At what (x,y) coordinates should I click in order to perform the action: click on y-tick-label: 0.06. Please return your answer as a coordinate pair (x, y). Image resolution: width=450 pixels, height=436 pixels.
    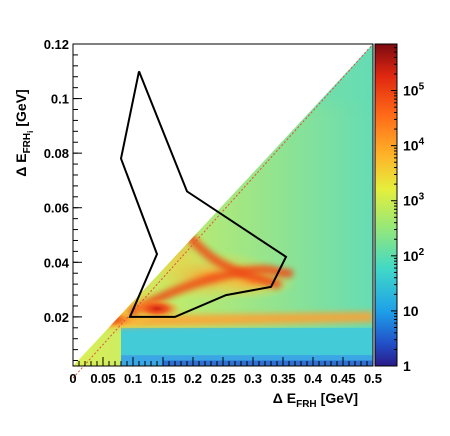
    Looking at the image, I should click on (56, 208).